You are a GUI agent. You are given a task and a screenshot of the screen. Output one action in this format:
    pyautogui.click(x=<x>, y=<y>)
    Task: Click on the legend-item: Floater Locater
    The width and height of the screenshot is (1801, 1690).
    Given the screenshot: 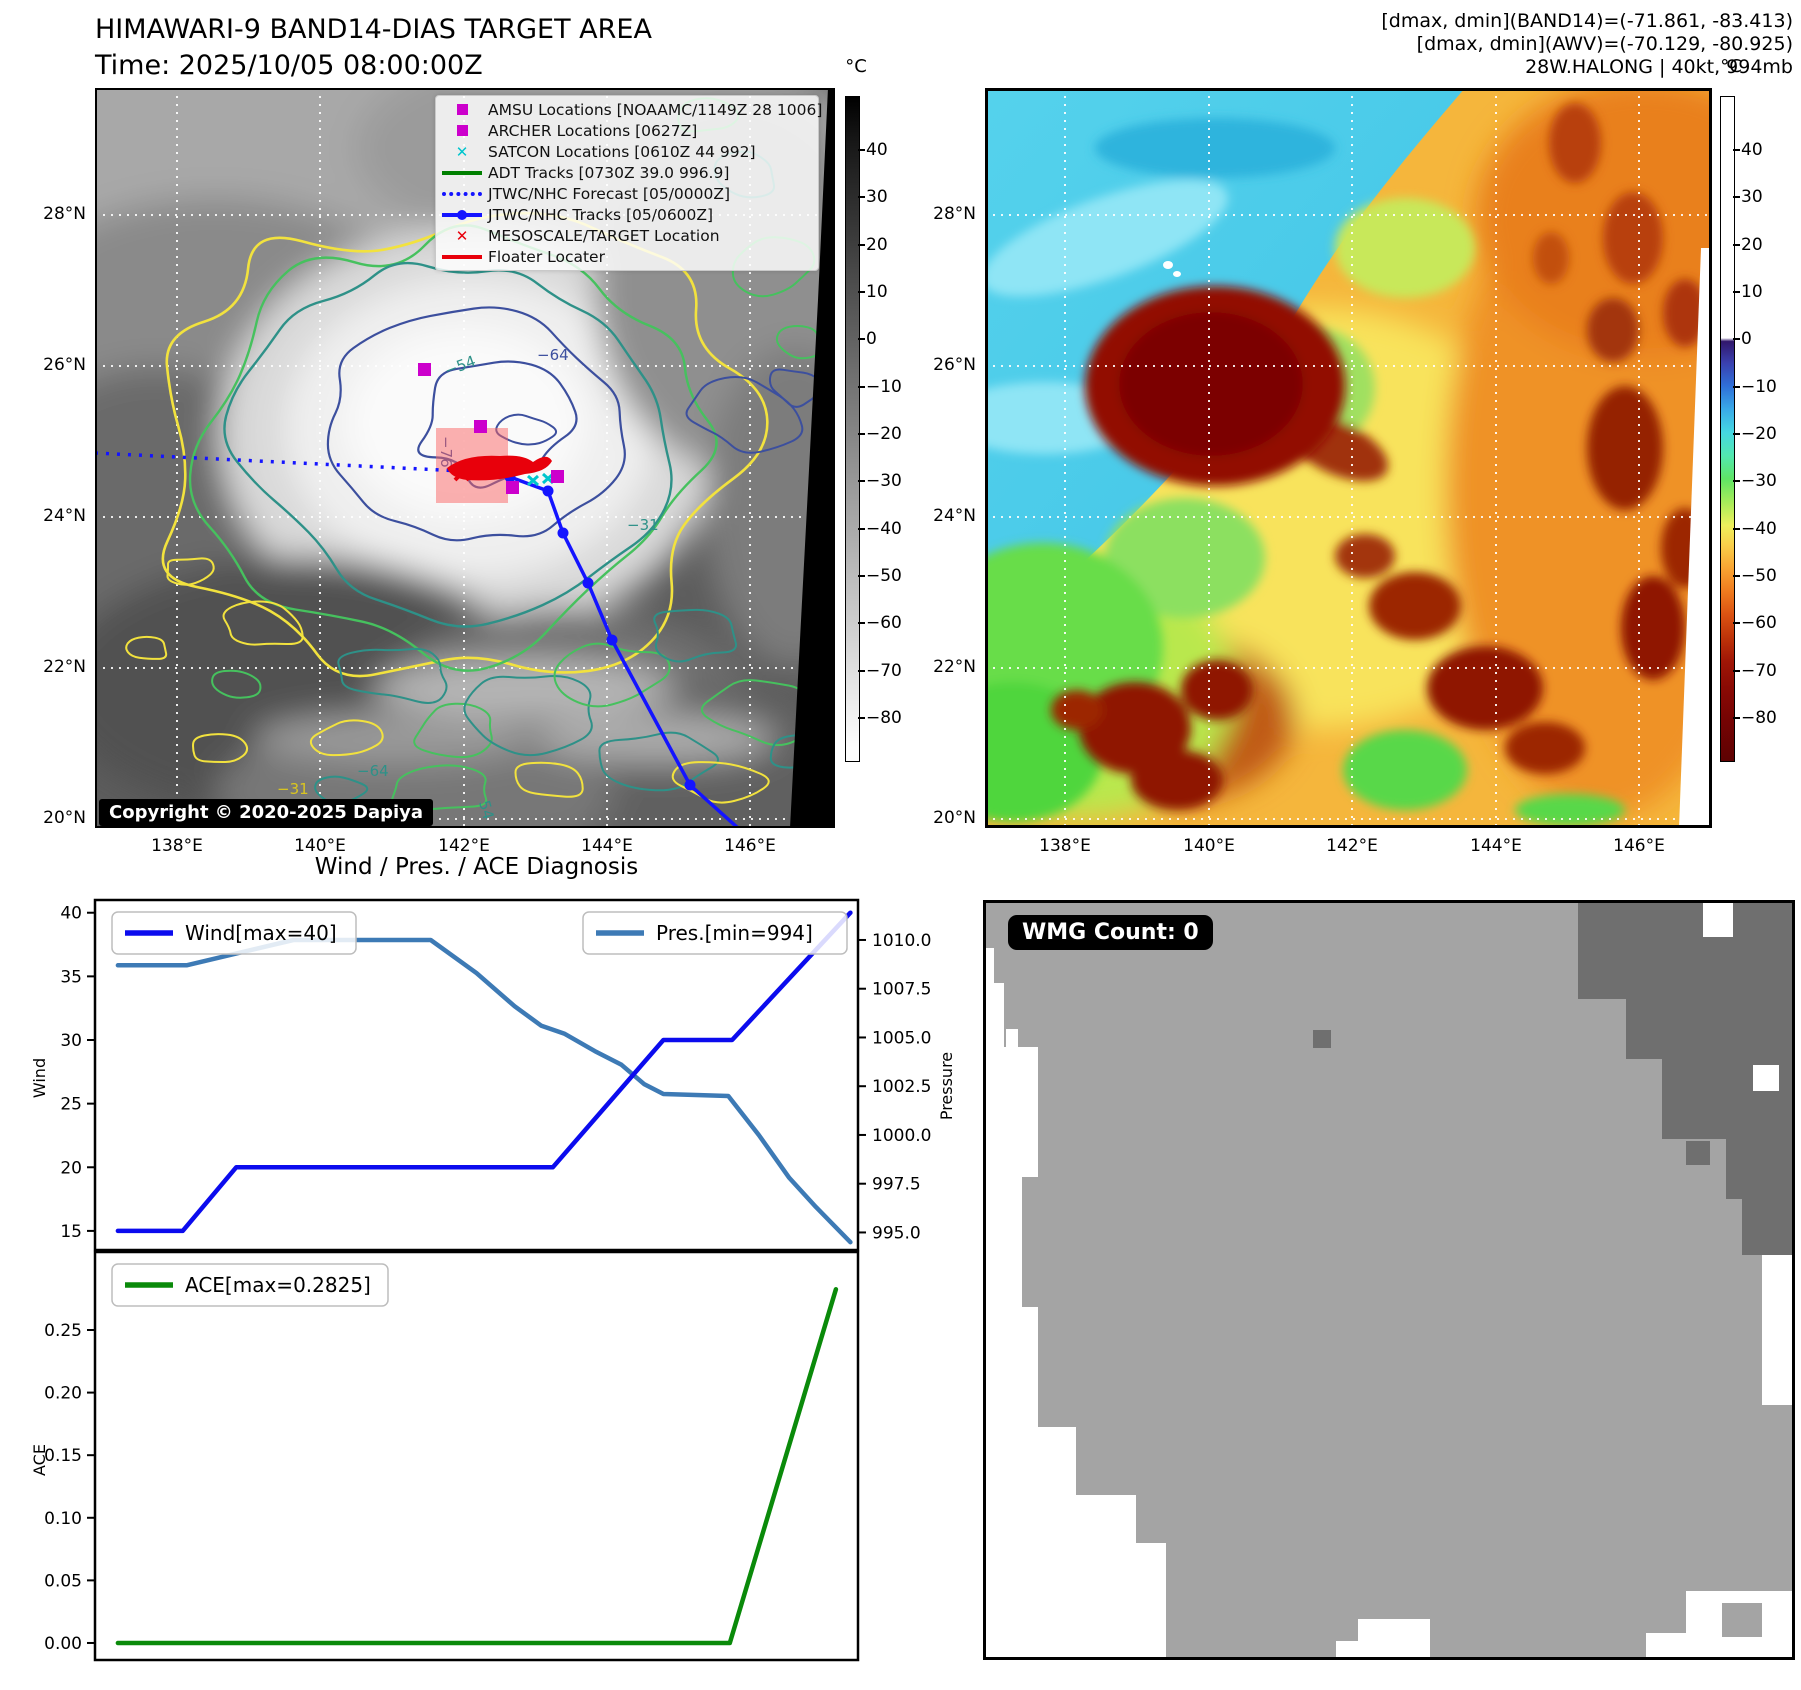 What is the action you would take?
    pyautogui.click(x=627, y=256)
    